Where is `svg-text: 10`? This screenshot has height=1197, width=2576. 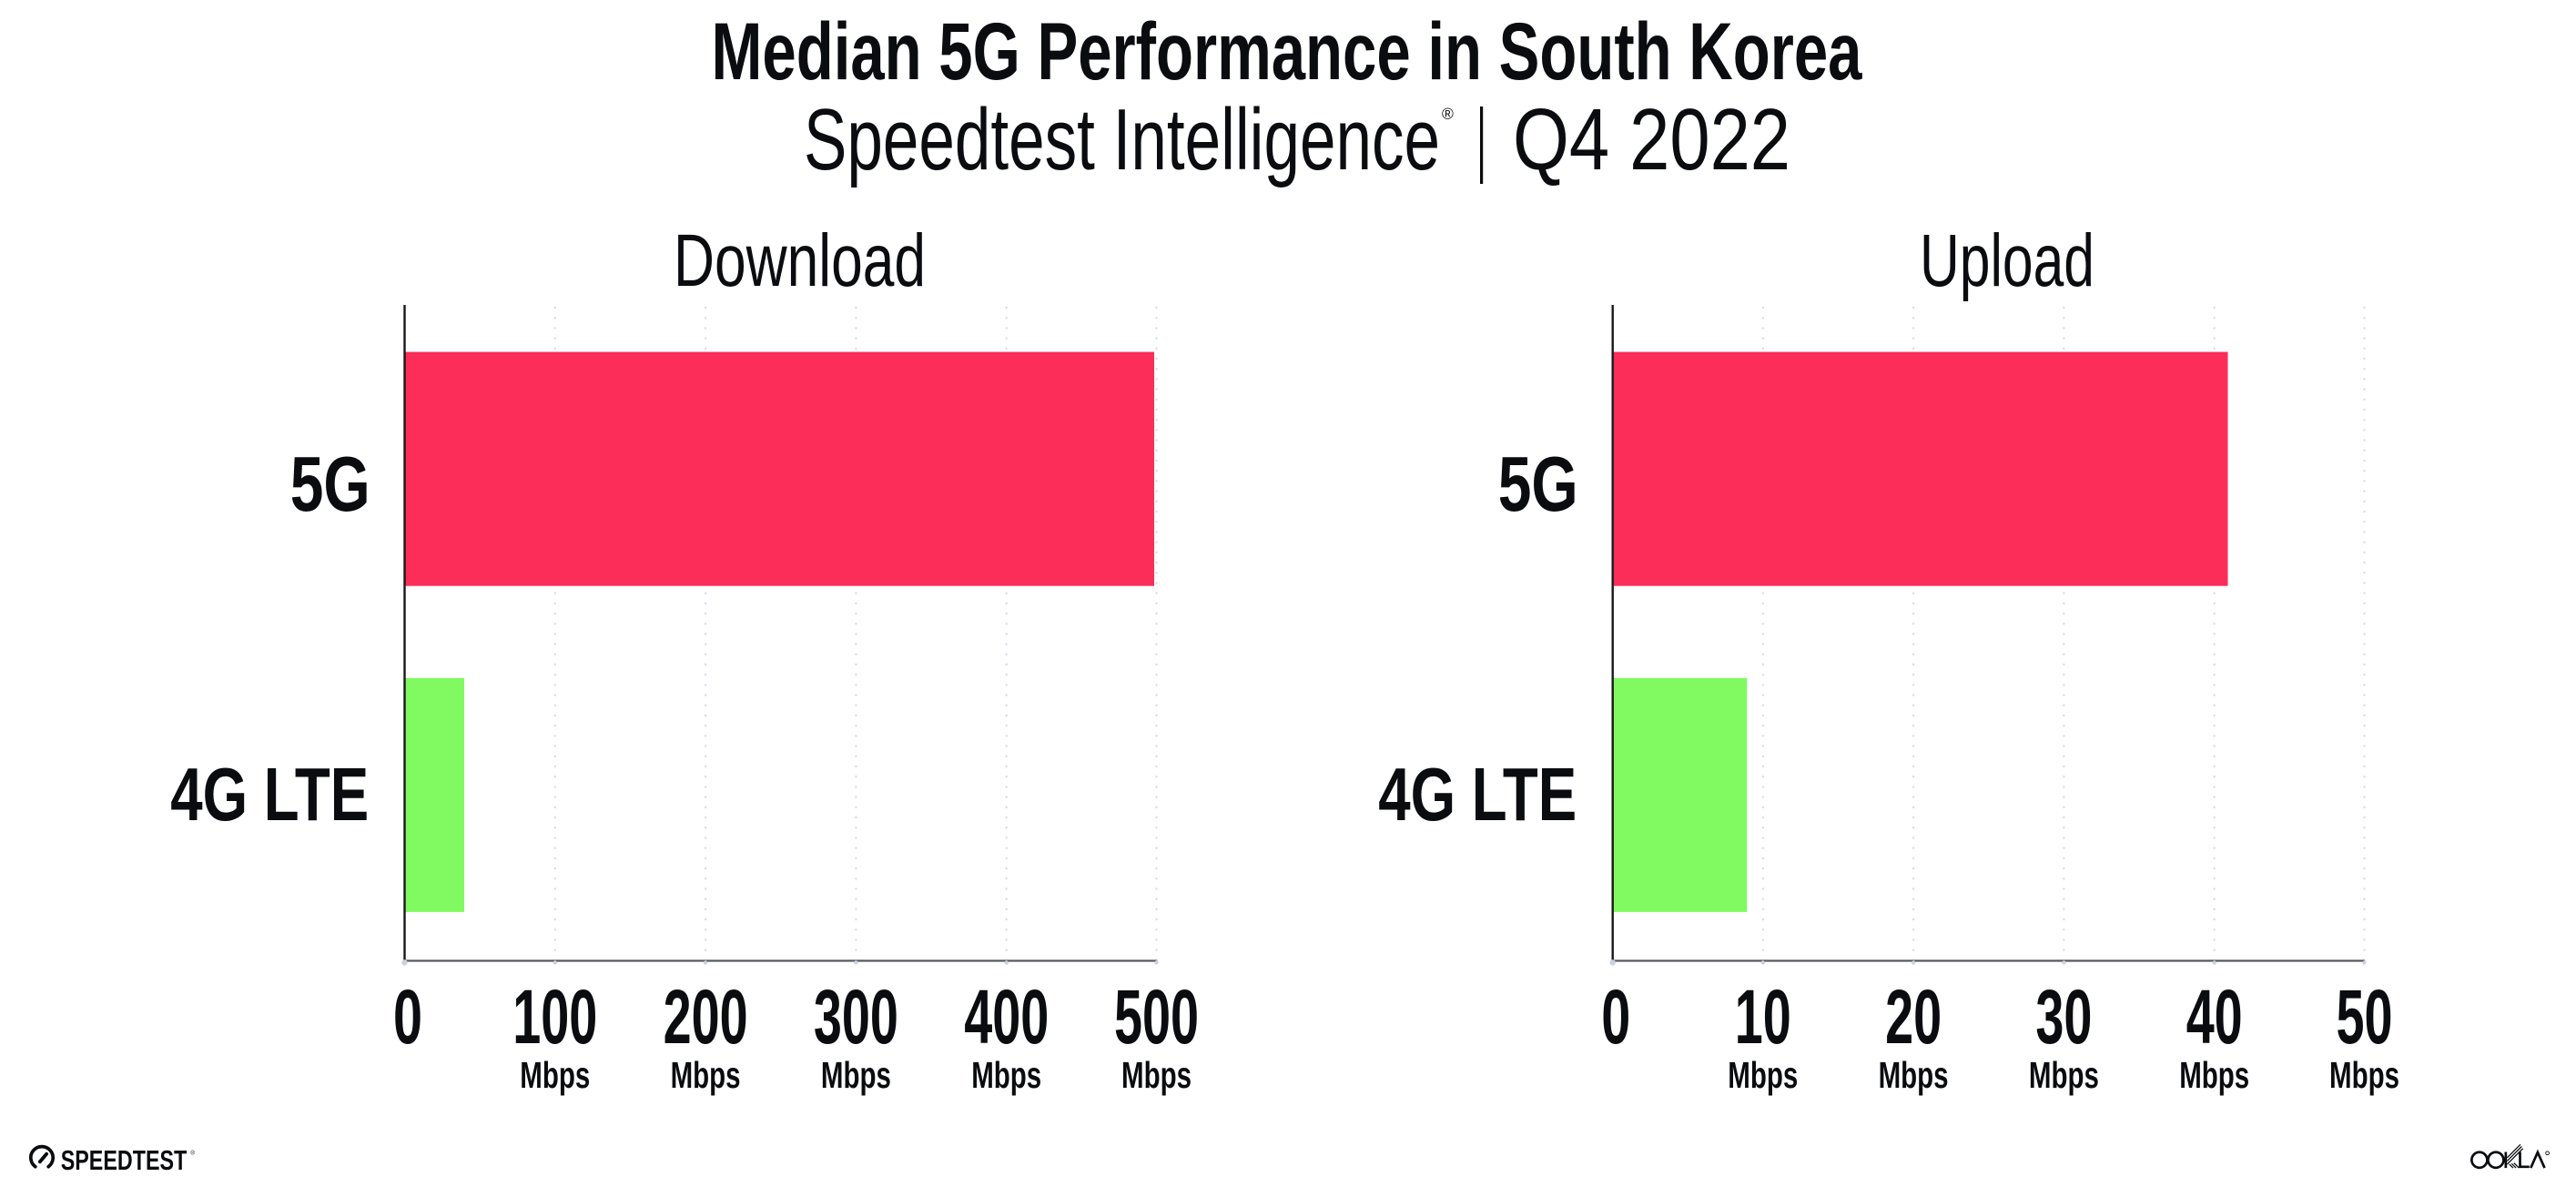
svg-text: 10 is located at coordinates (1763, 1017).